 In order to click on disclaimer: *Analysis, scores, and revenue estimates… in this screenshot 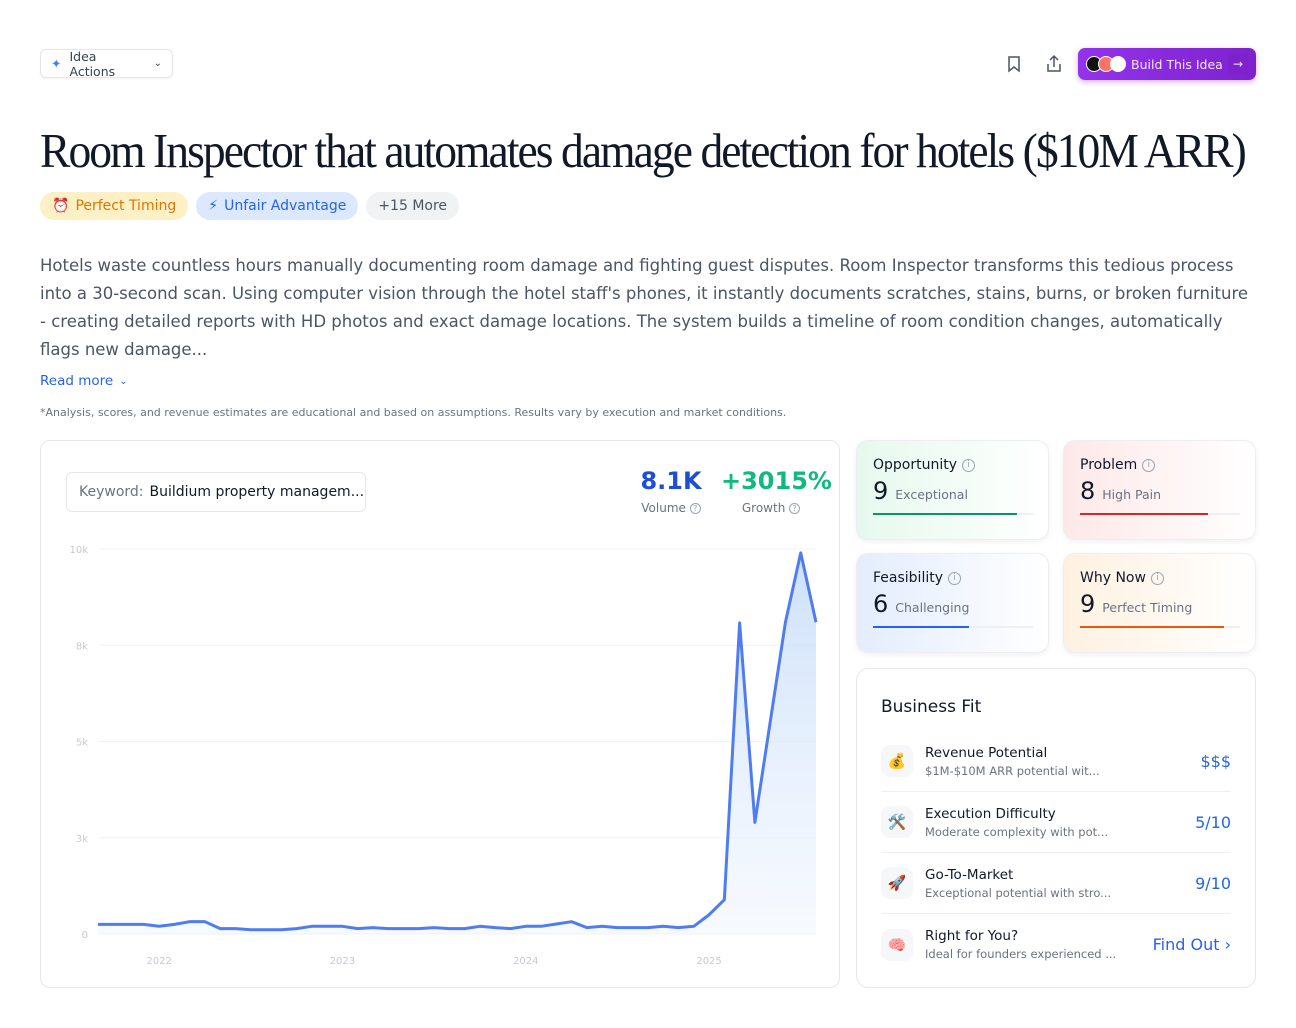, I will do `click(413, 412)`.